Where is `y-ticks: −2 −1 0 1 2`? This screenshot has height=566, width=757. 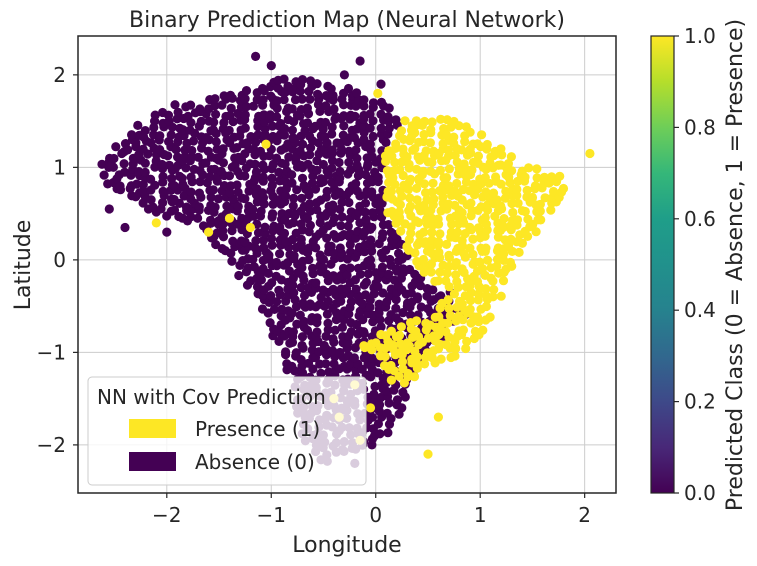 y-ticks: −2 −1 0 1 2 is located at coordinates (57, 260).